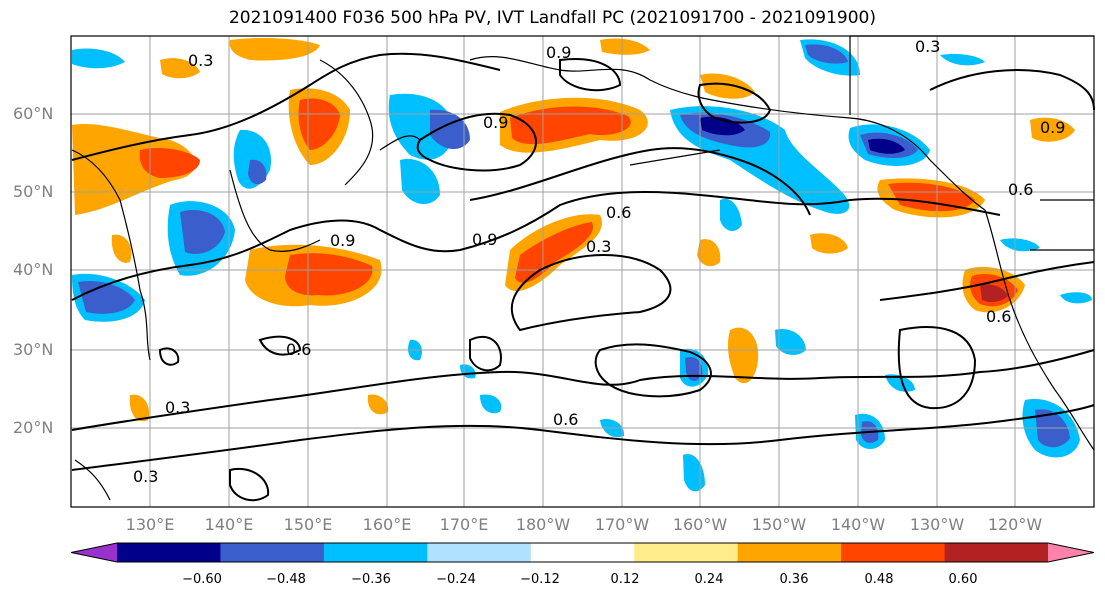 This screenshot has height=601, width=1105. Describe the element at coordinates (937, 524) in the screenshot. I see `lon-label: 130°W` at that location.